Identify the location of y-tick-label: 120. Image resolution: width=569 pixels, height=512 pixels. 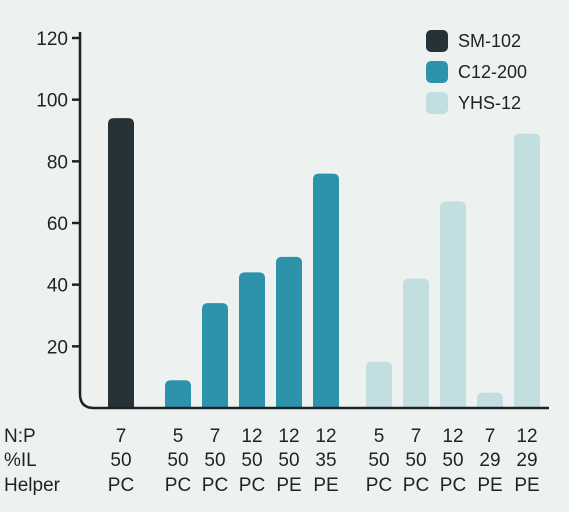
(52, 39).